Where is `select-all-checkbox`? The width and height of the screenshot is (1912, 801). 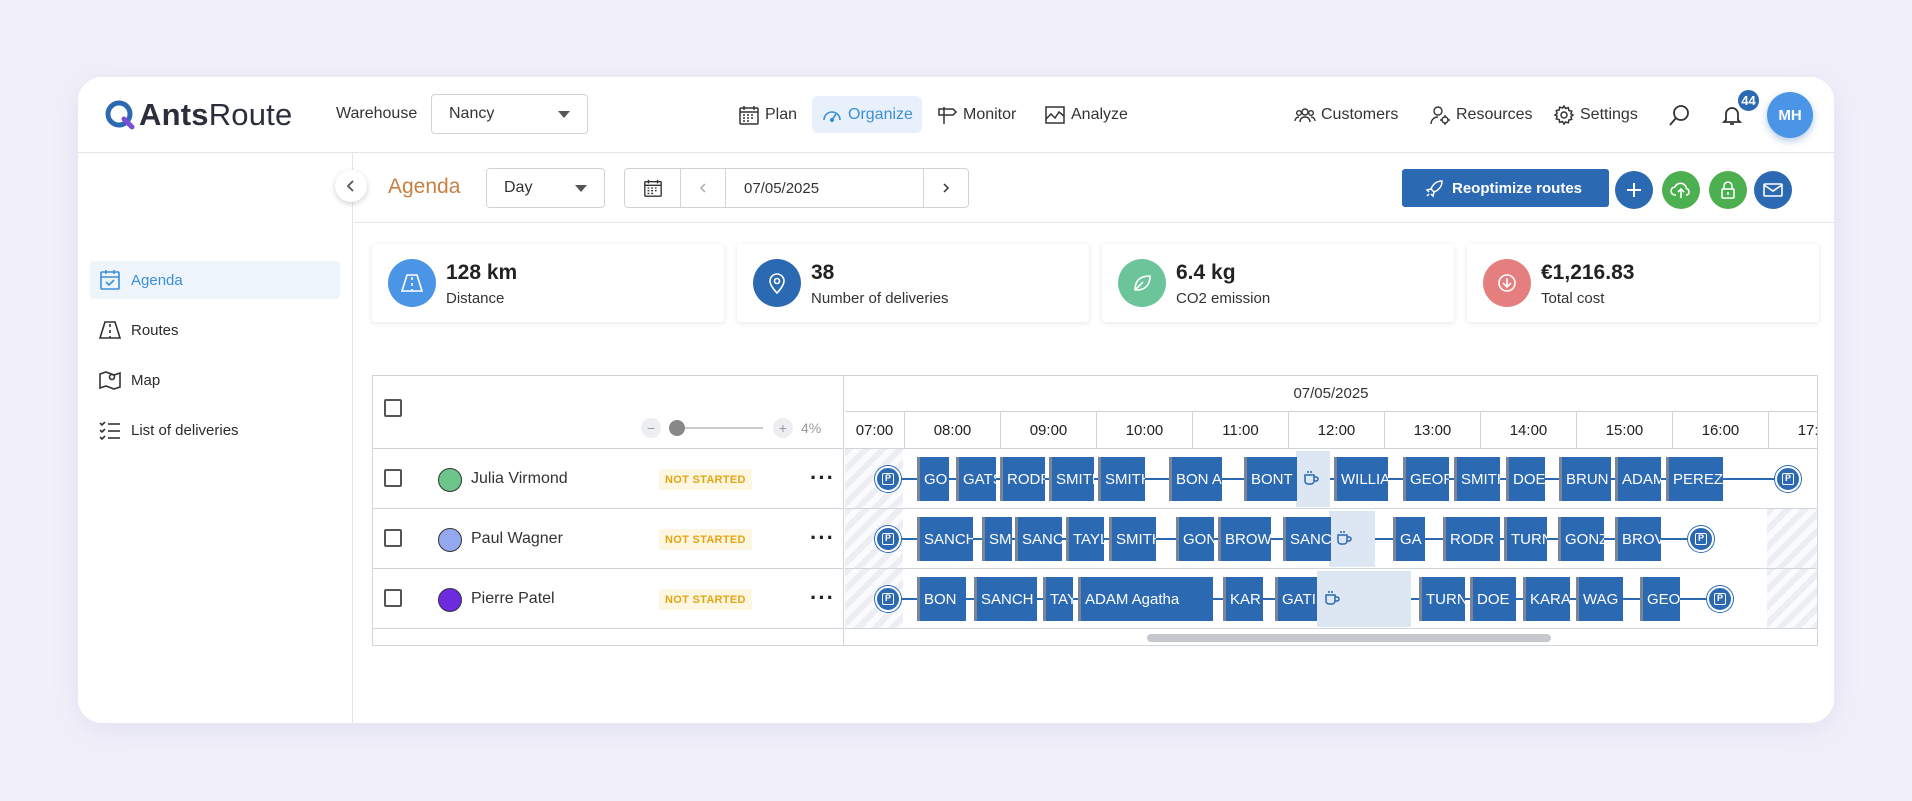
select-all-checkbox is located at coordinates (393, 408).